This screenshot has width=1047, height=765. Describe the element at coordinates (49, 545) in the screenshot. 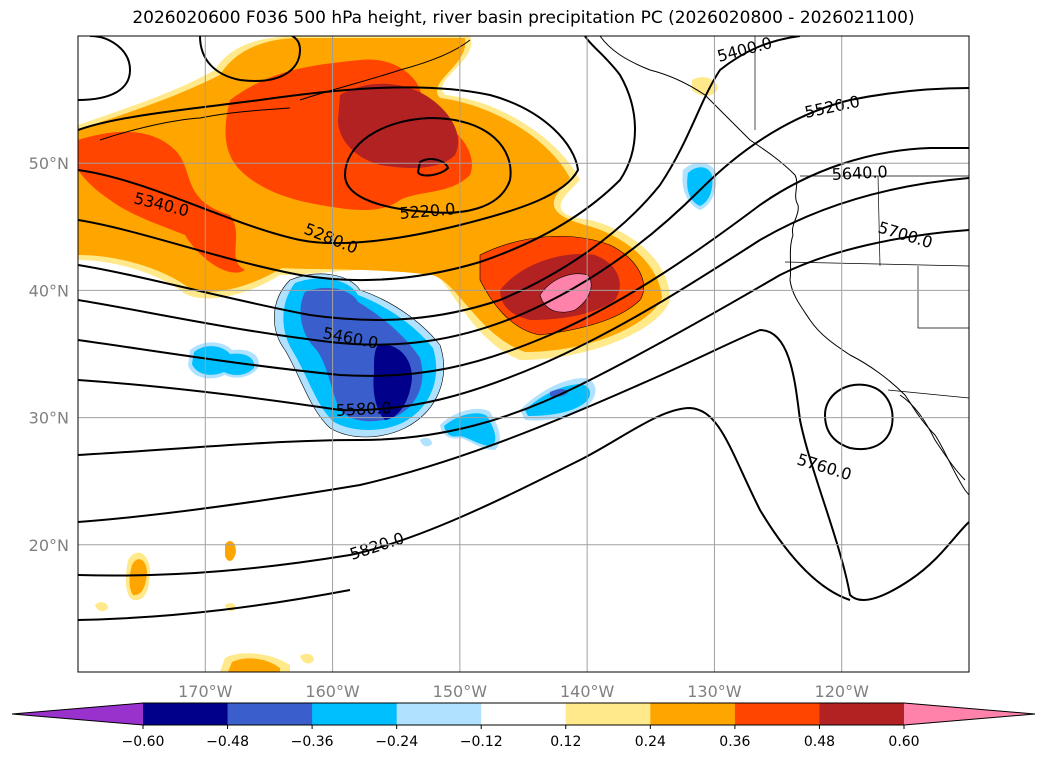

I see `lat-label-20: 20°N` at that location.